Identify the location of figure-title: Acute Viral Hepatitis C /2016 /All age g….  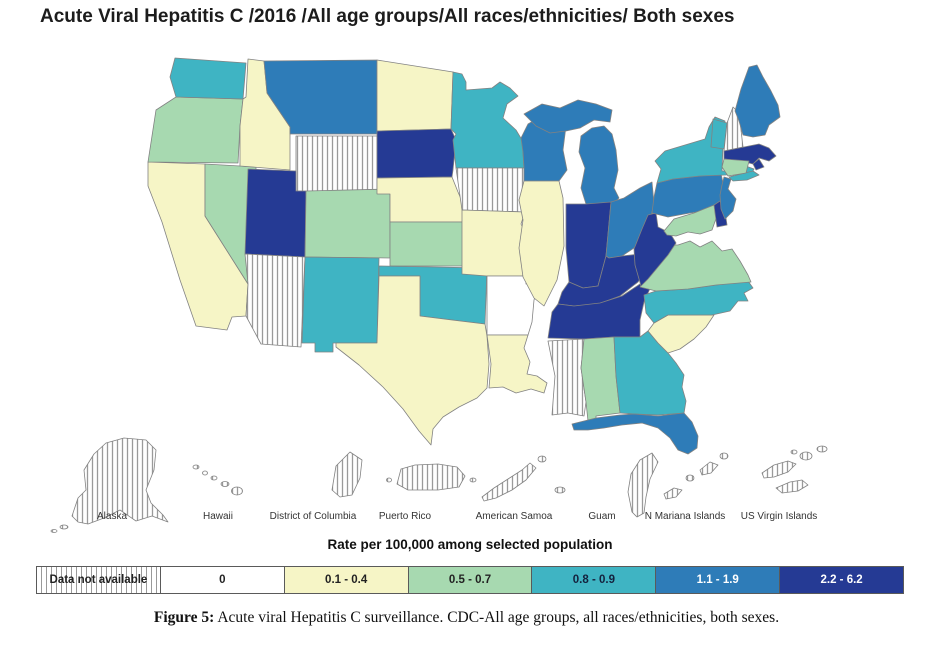
(387, 16).